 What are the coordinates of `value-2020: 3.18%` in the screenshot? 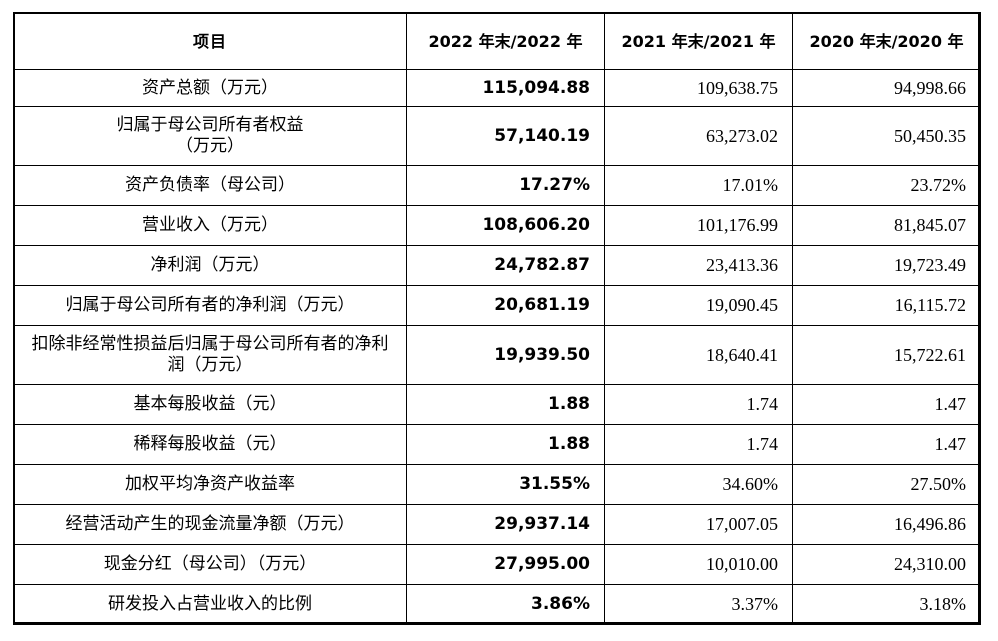 It's located at (886, 604).